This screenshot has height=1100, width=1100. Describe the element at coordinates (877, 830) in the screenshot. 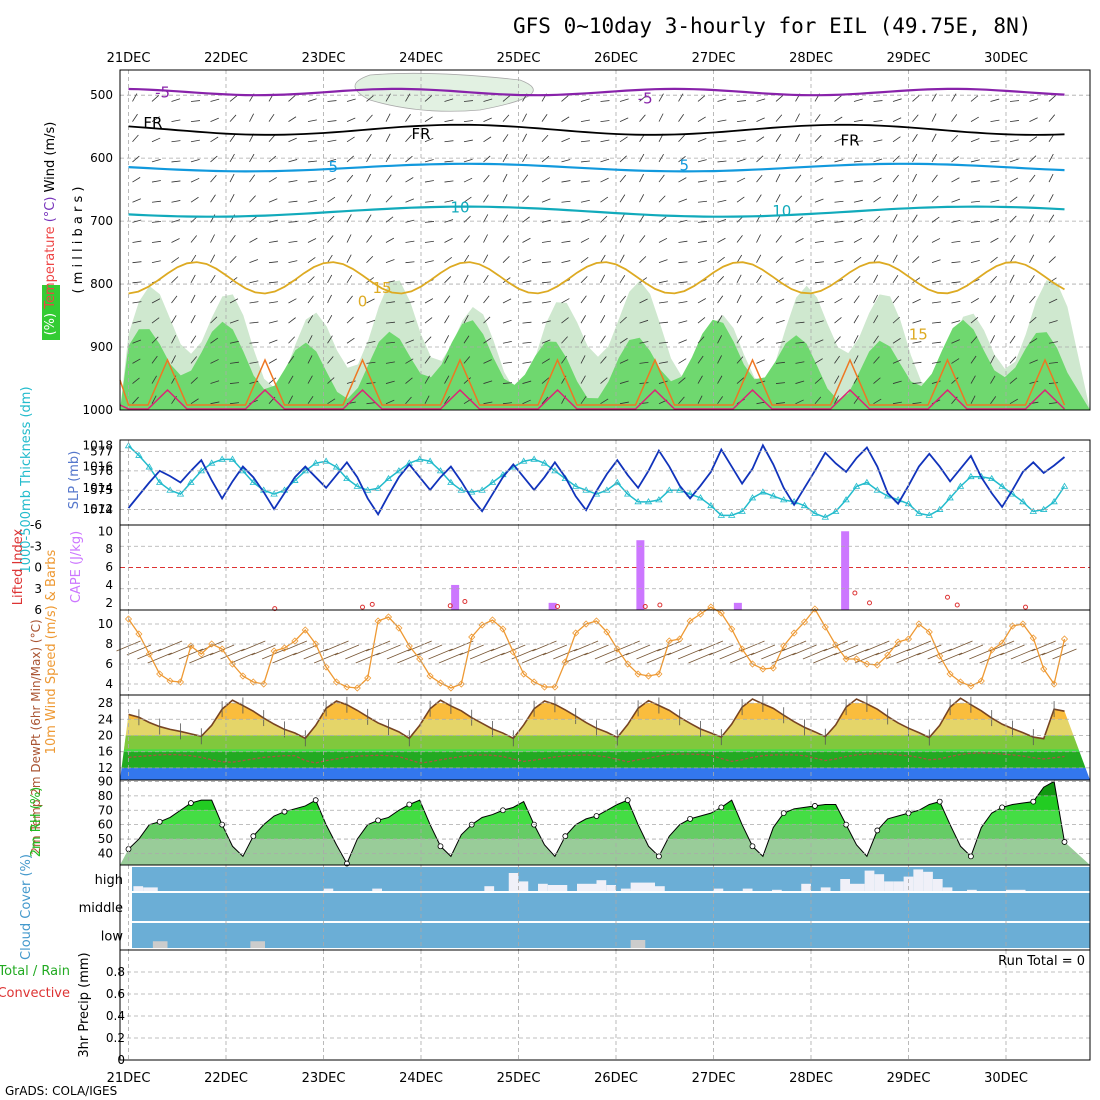

I see `rh-point` at that location.